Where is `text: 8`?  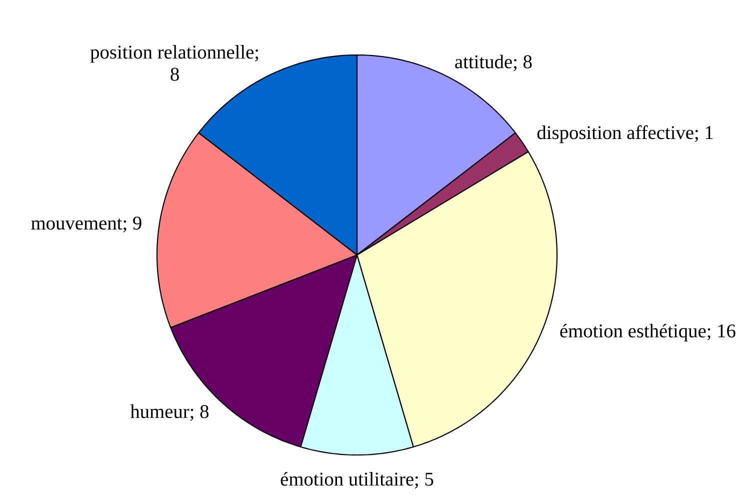 text: 8 is located at coordinates (174, 74).